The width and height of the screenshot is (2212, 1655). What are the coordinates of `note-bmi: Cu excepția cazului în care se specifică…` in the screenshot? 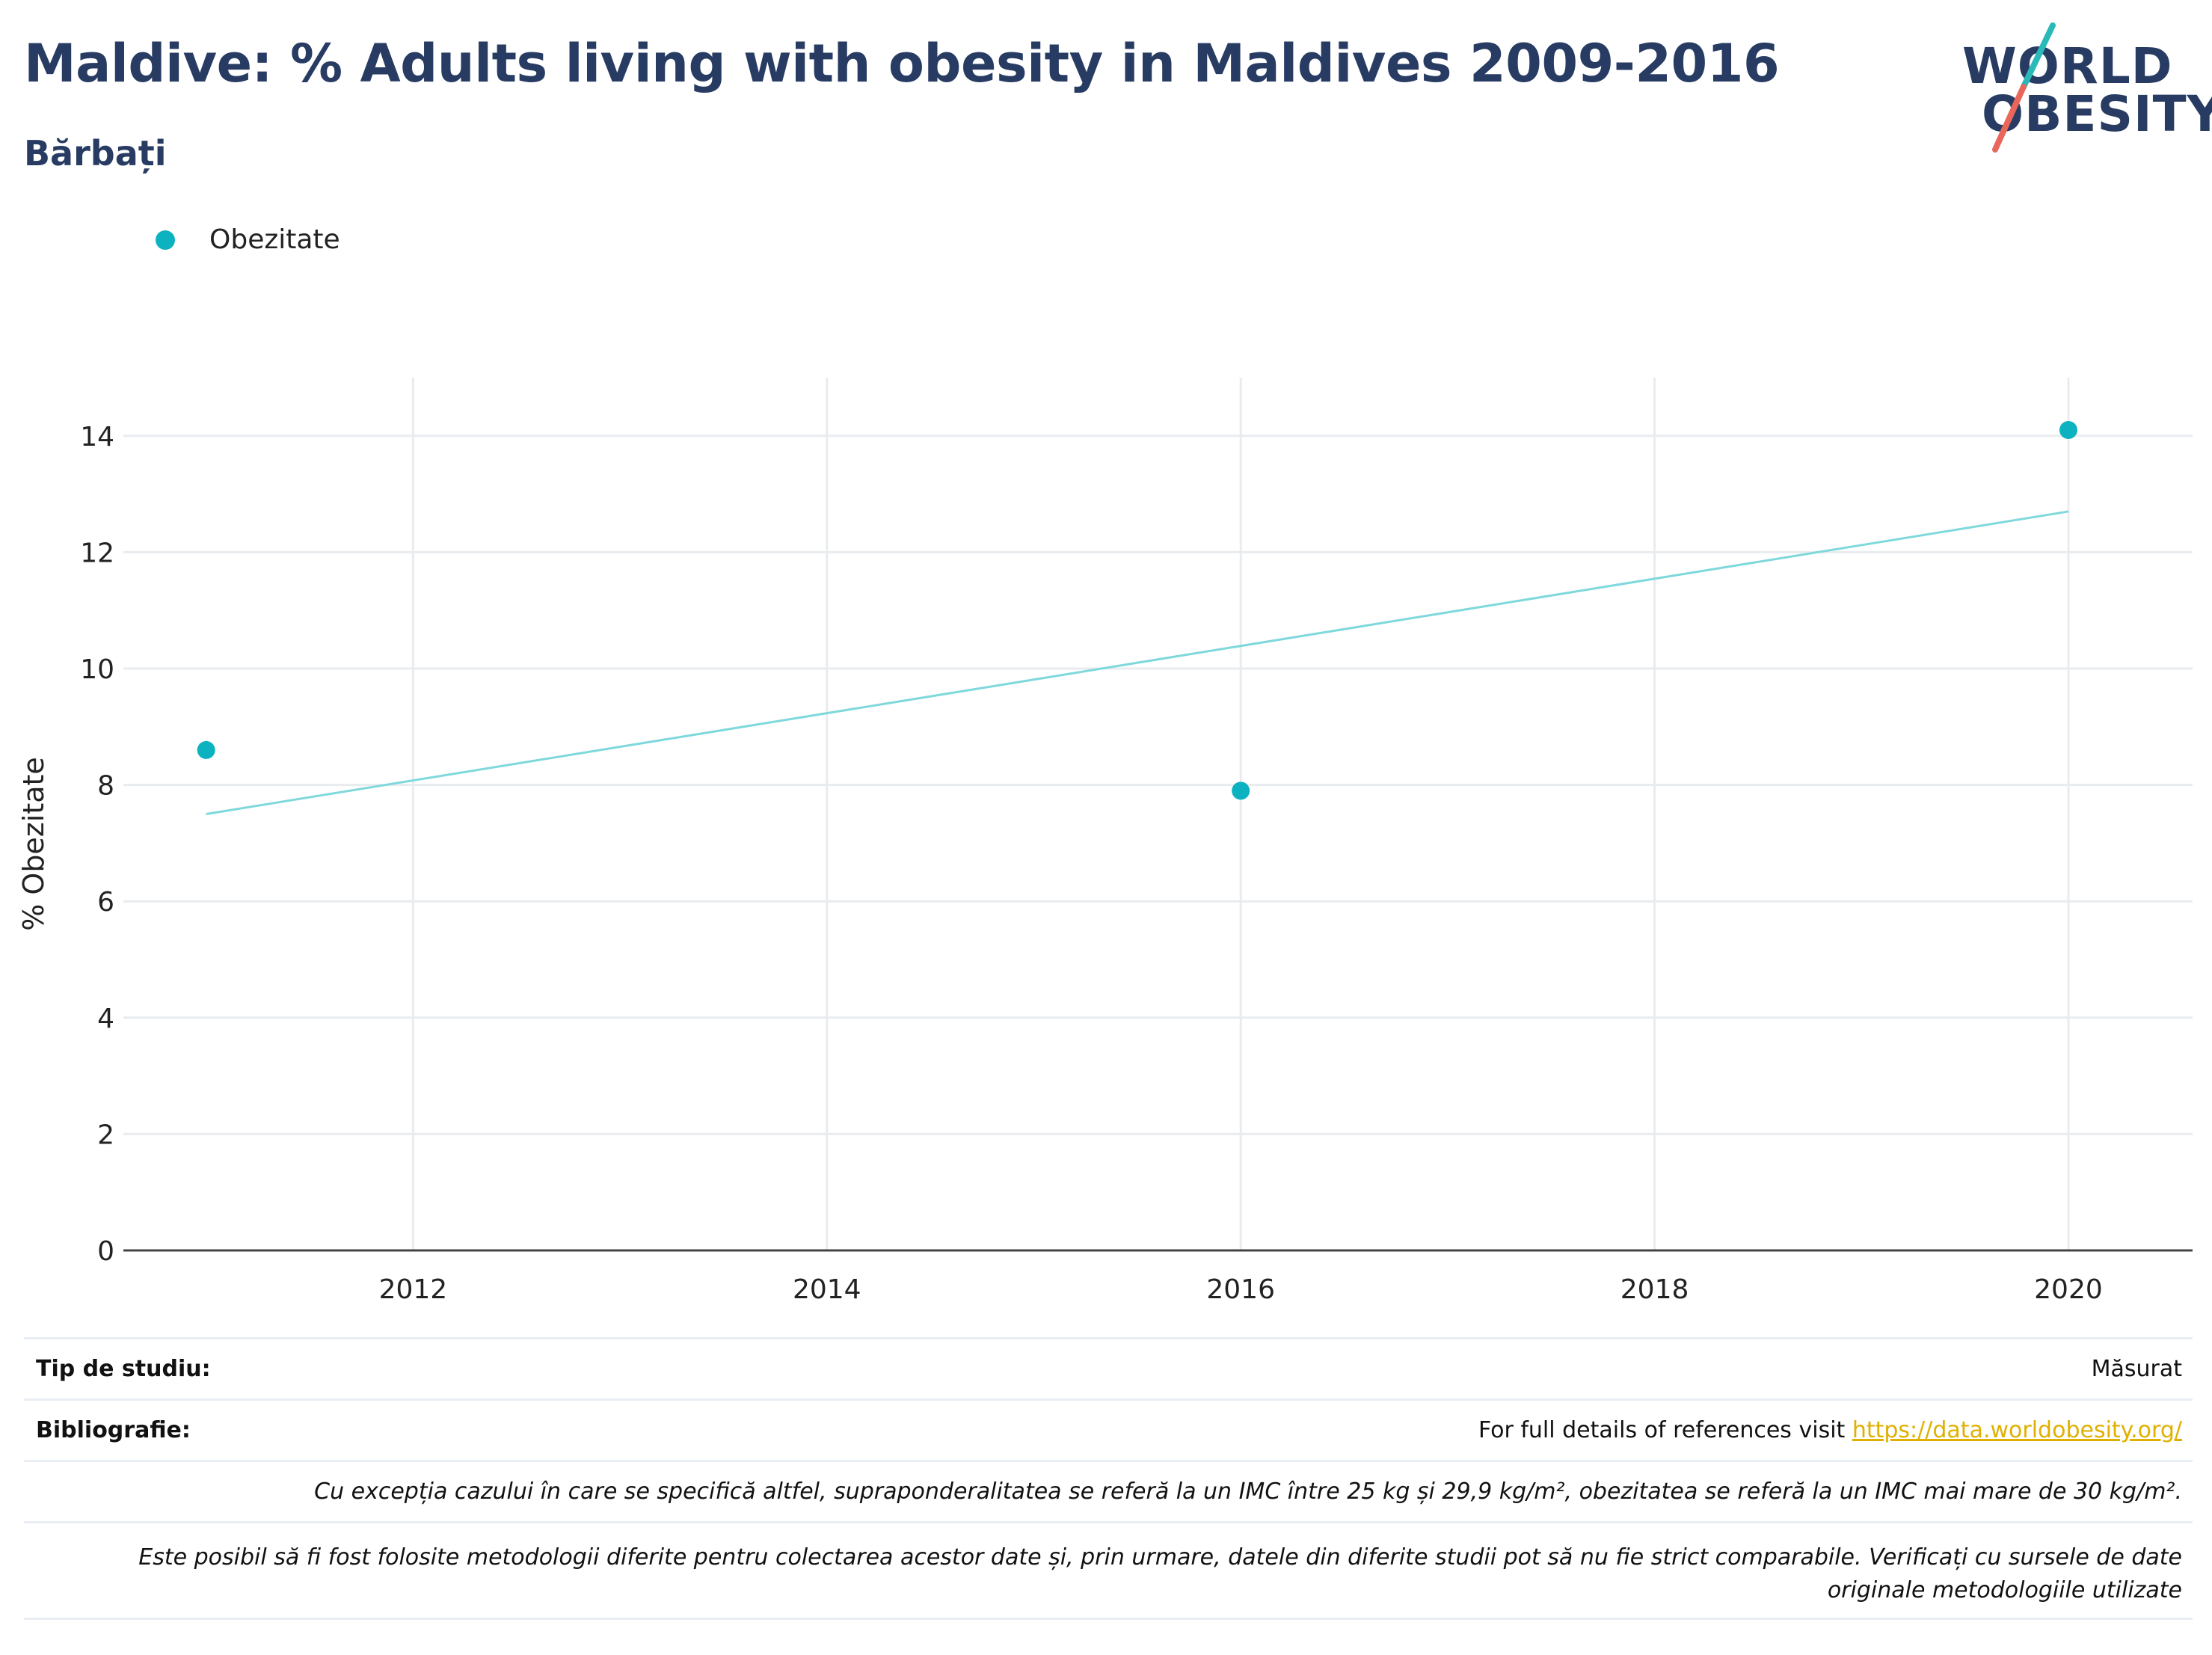 It's located at (1248, 1492).